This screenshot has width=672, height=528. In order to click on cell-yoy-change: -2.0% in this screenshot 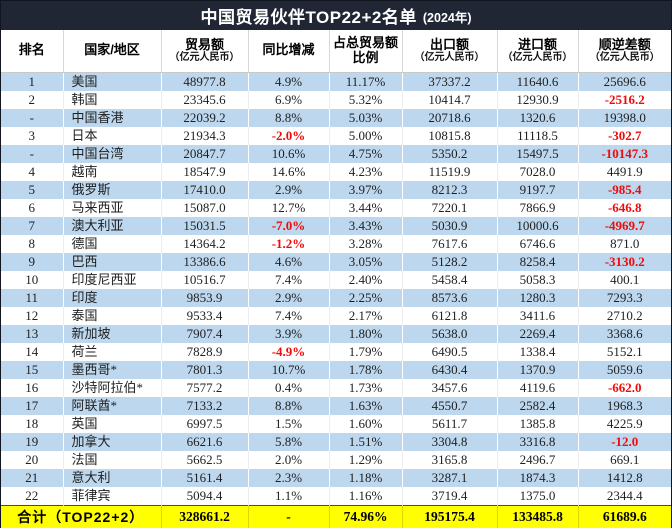, I will do `click(289, 135)`.